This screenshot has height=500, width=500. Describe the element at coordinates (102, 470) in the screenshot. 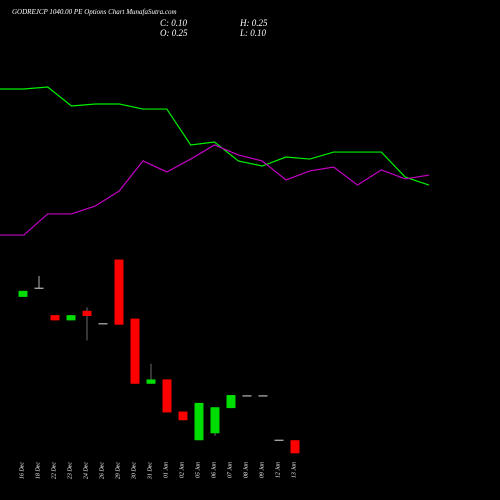

I see `x-tick-label: 26 Dec` at that location.